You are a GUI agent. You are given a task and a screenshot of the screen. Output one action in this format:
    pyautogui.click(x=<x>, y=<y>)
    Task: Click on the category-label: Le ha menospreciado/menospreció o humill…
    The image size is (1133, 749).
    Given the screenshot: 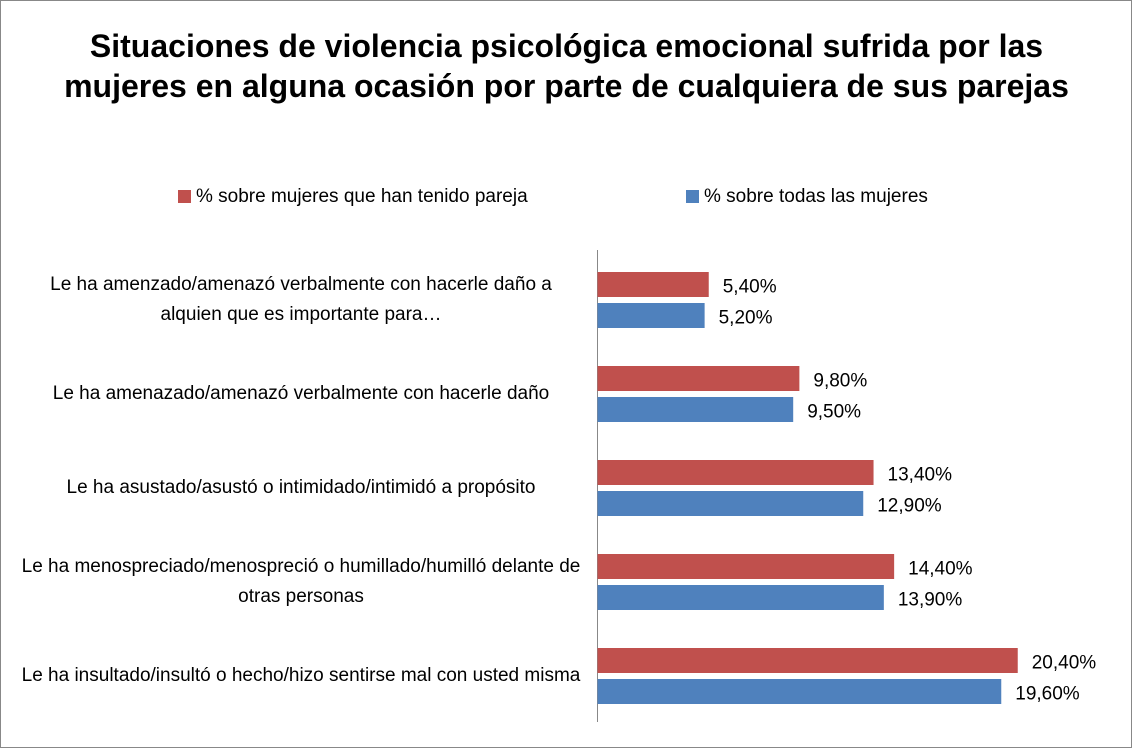 What is the action you would take?
    pyautogui.click(x=301, y=581)
    